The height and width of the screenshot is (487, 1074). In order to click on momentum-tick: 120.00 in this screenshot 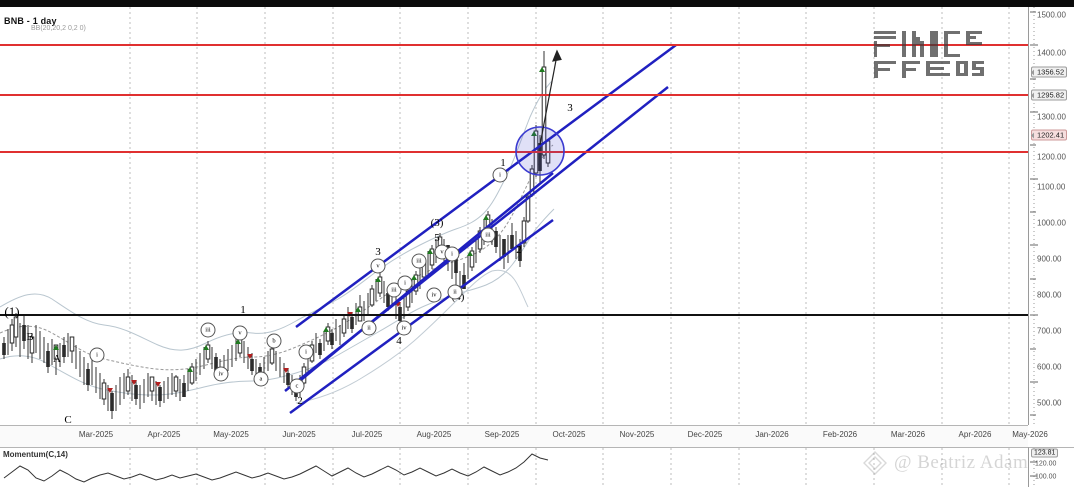, I will do `click(1046, 464)`.